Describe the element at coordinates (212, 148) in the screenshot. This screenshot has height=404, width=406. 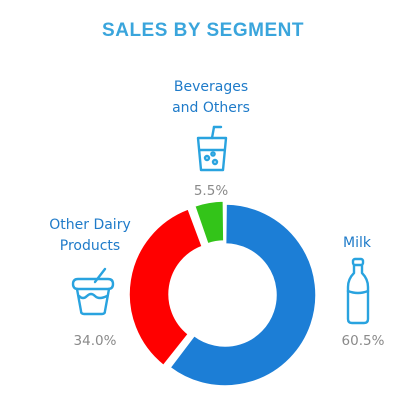
I see `drink-cup-icon` at that location.